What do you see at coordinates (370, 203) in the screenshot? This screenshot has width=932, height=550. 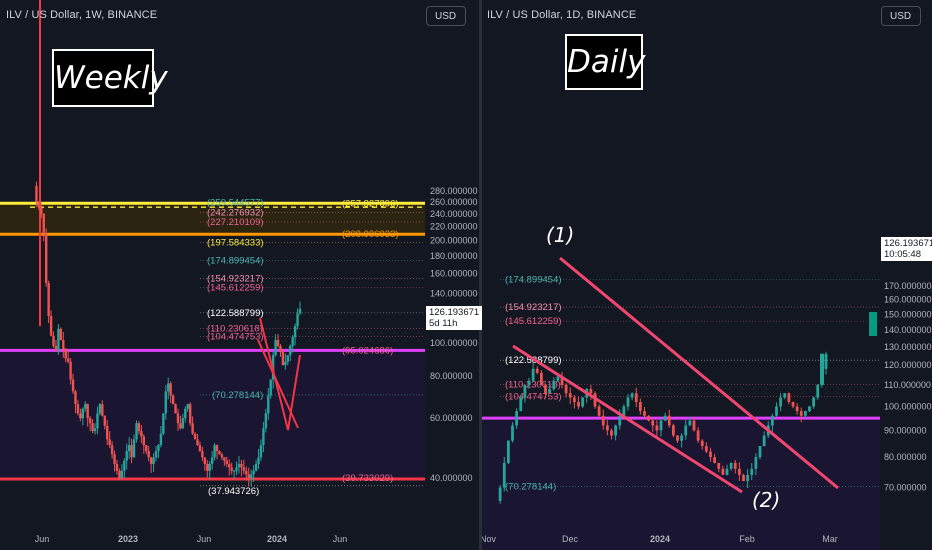 I see `weekly-fib-label-1: (257.827896)` at bounding box center [370, 203].